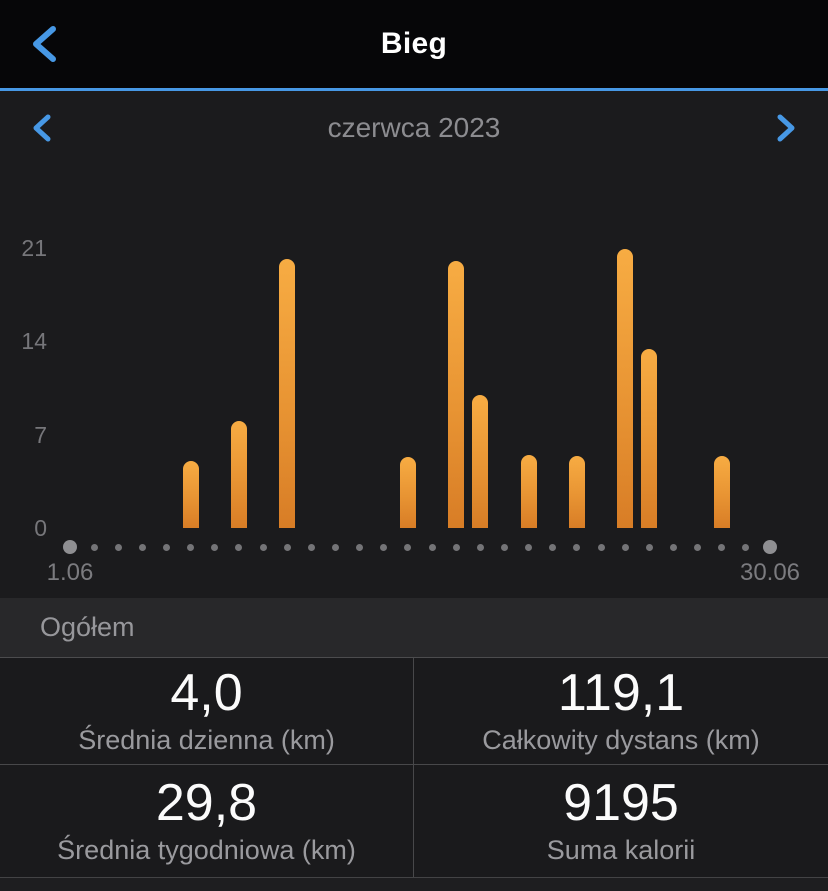 The width and height of the screenshot is (828, 891). Describe the element at coordinates (206, 850) in the screenshot. I see `stat-label: Średnia tygodniowa (km)` at that location.